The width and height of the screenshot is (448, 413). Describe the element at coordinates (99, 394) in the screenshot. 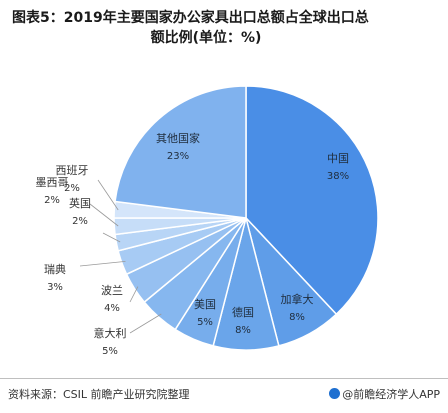

I see `source-note: 资料来源：CSIL 前瞻产业研究院整理` at that location.